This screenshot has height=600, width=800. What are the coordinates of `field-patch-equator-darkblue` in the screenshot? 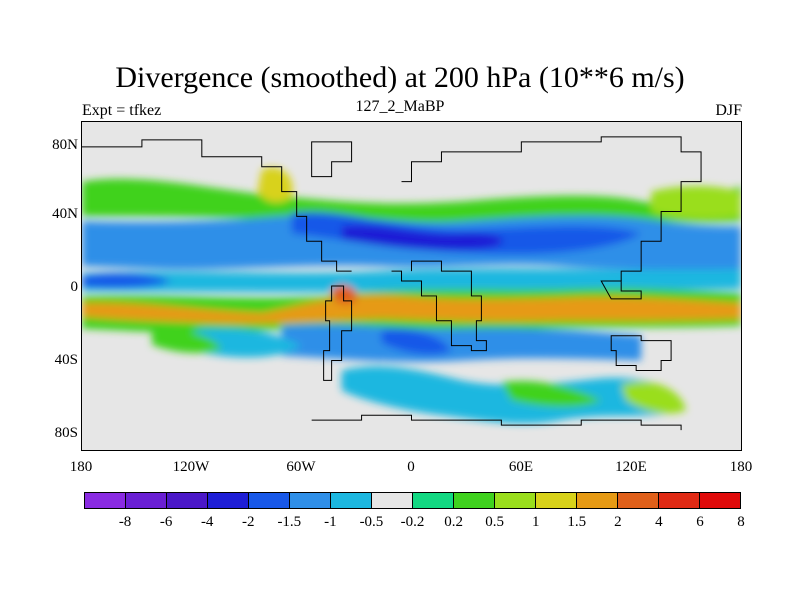 It's located at (127, 281).